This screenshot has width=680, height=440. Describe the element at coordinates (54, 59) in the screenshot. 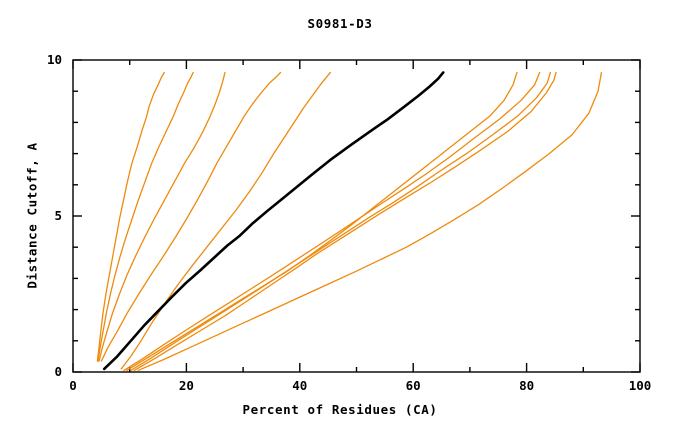

I see `y-tick-label: 10` at that location.